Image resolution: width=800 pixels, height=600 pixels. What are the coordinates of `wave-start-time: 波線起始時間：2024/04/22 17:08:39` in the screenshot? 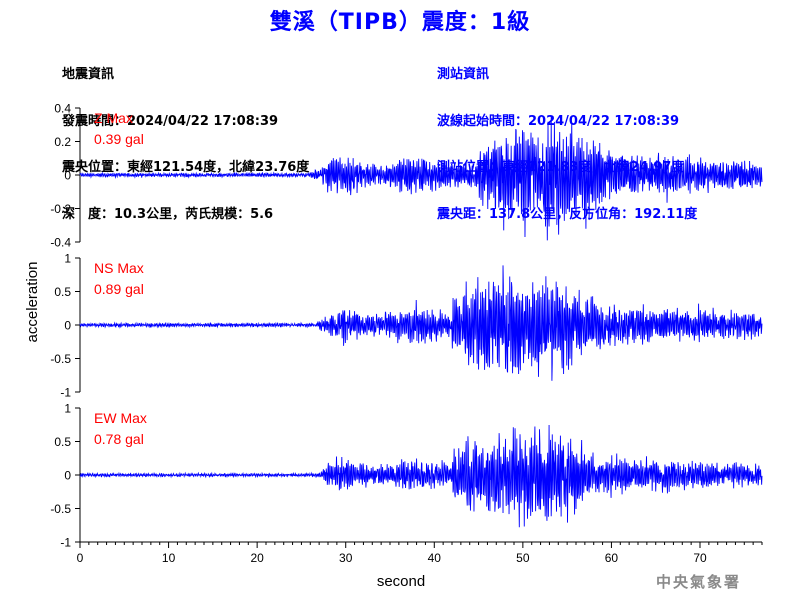 It's located at (558, 121).